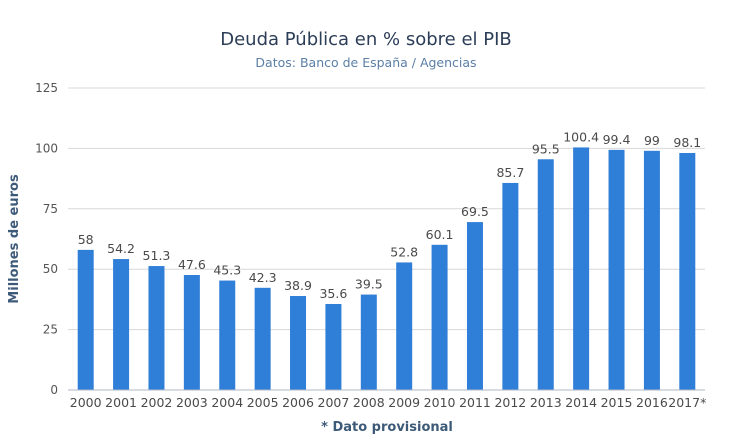 The height and width of the screenshot is (439, 732). Describe the element at coordinates (440, 234) in the screenshot. I see `data-label: 60.1` at that location.